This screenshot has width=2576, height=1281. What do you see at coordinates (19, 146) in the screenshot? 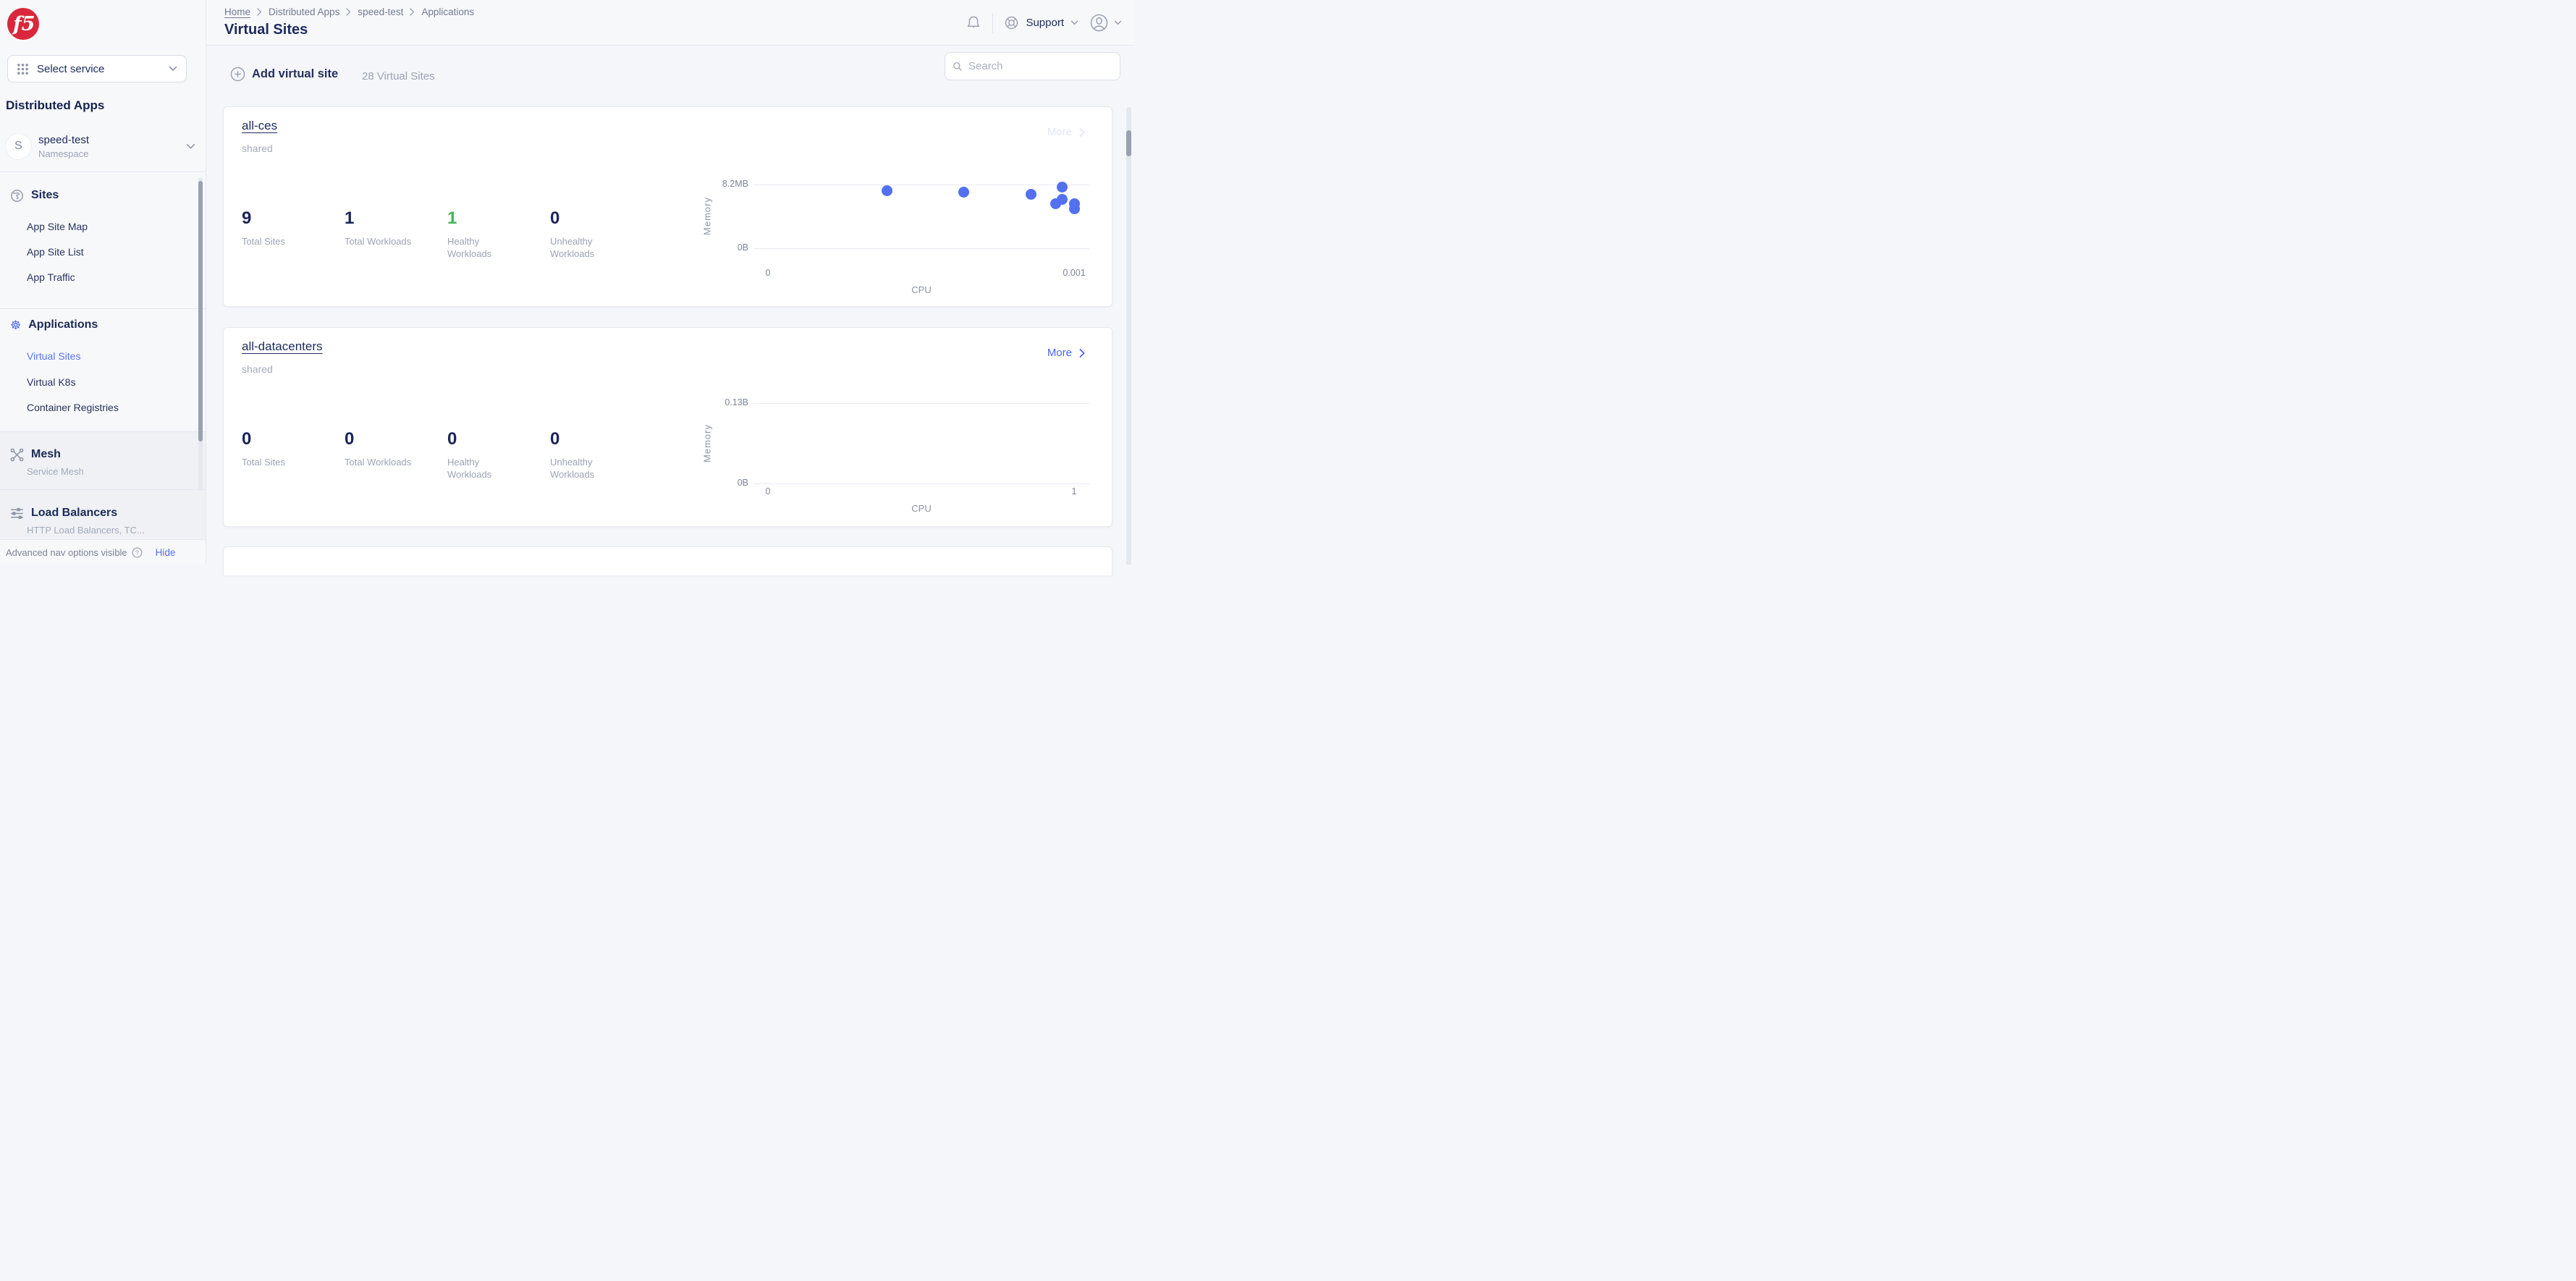
I see `namespace-avatar: S` at bounding box center [19, 146].